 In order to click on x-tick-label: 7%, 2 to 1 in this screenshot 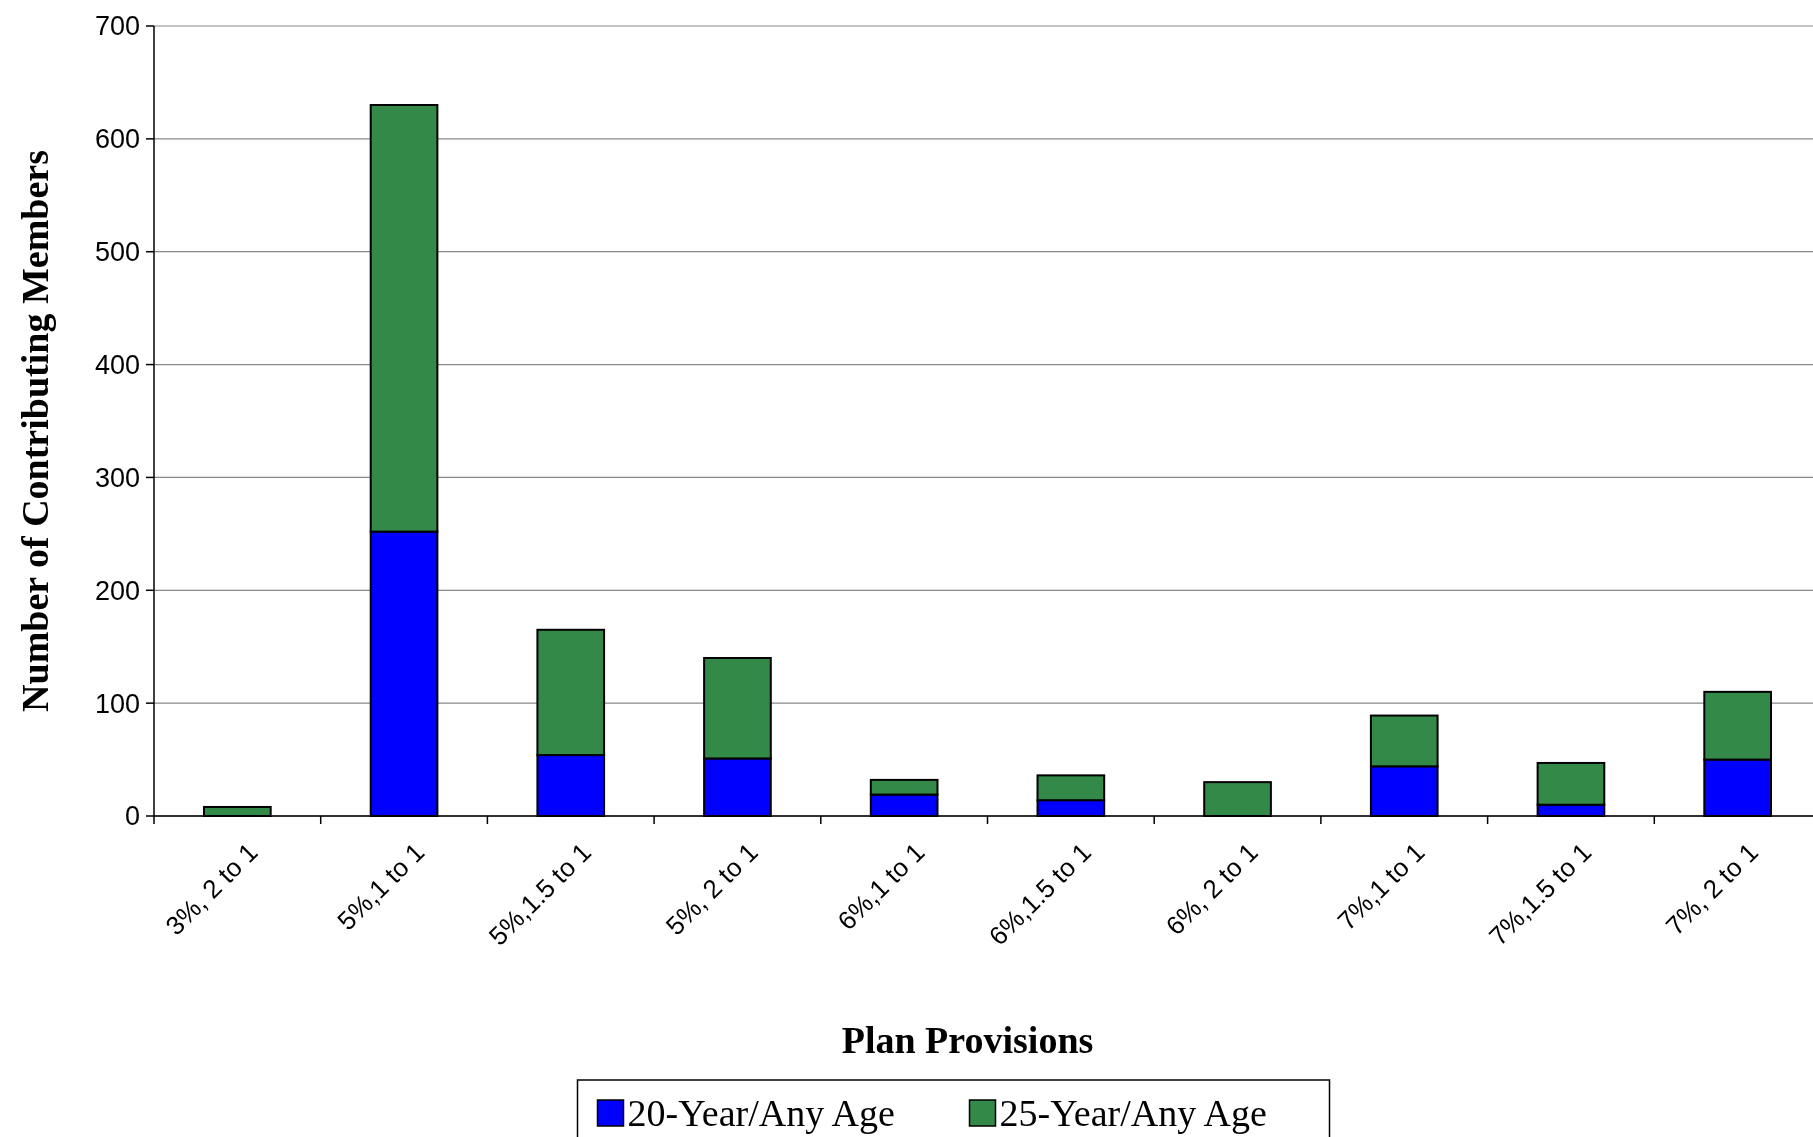, I will do `click(1711, 889)`.